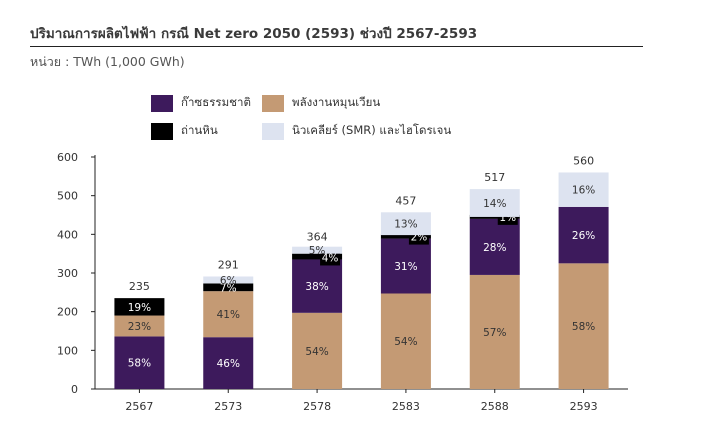 The width and height of the screenshot is (703, 435). I want to click on x-tick-label: 2578, so click(317, 406).